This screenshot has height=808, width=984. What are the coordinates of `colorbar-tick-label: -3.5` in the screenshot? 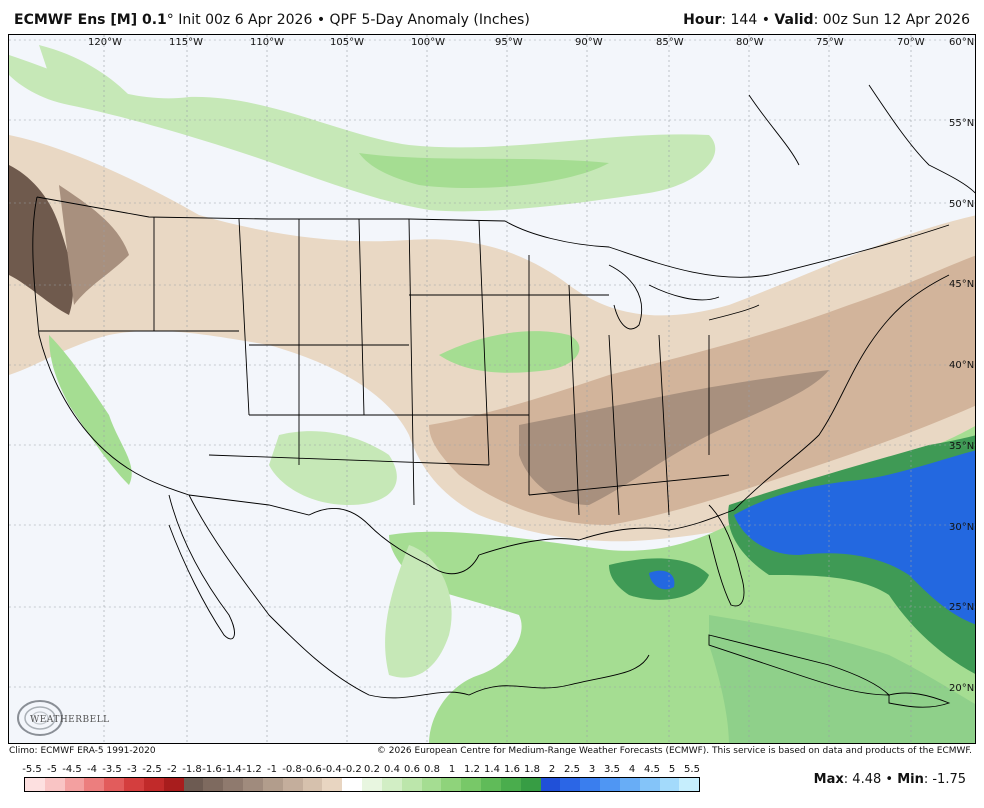 It's located at (112, 769).